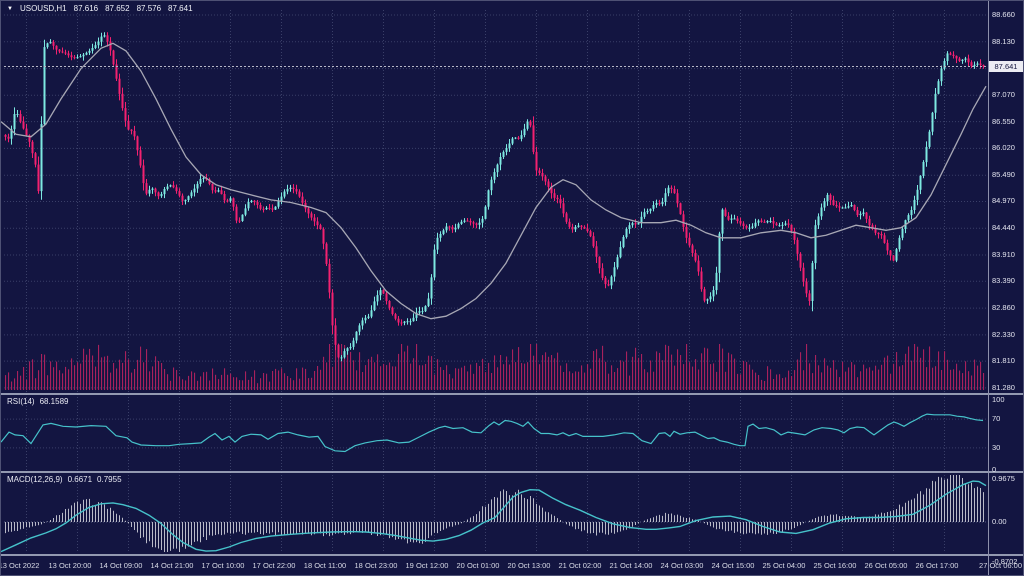 The height and width of the screenshot is (576, 1024). Describe the element at coordinates (580, 565) in the screenshot. I see `time-axis-label: 21 Oct 02:00` at that location.